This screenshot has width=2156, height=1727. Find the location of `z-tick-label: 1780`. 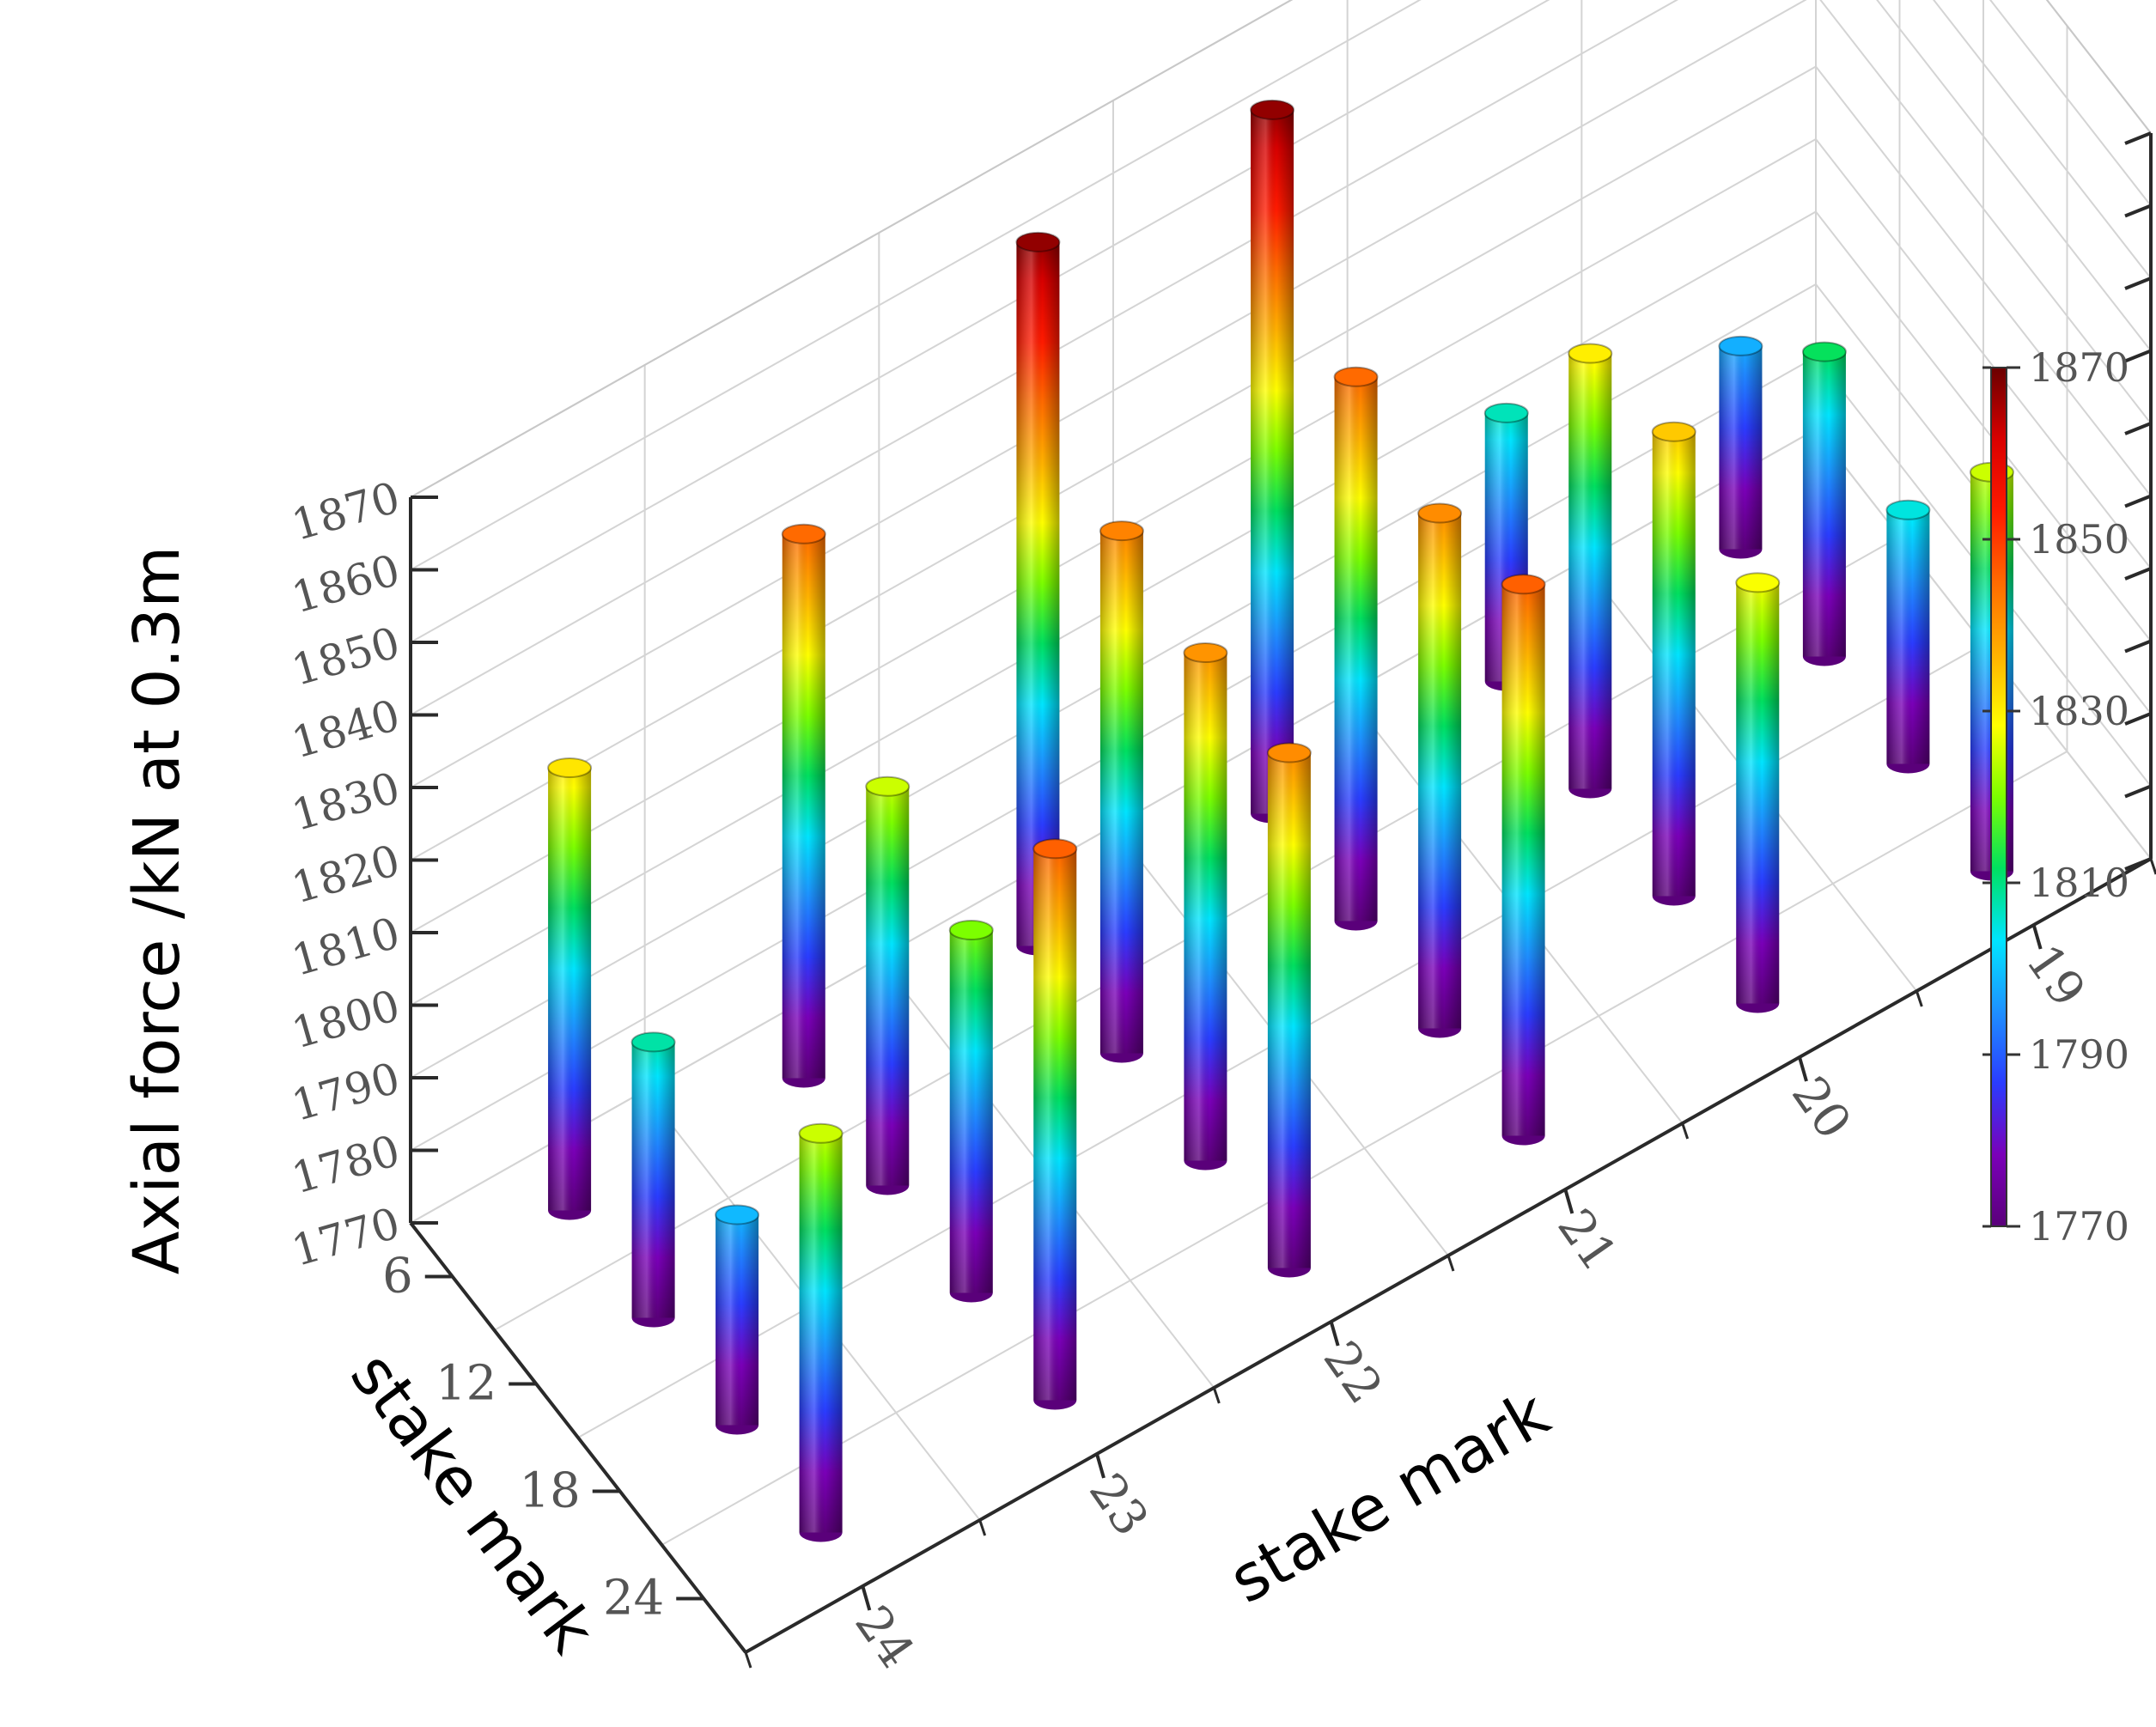

z-tick-label: 1780 is located at coordinates (345, 1165).